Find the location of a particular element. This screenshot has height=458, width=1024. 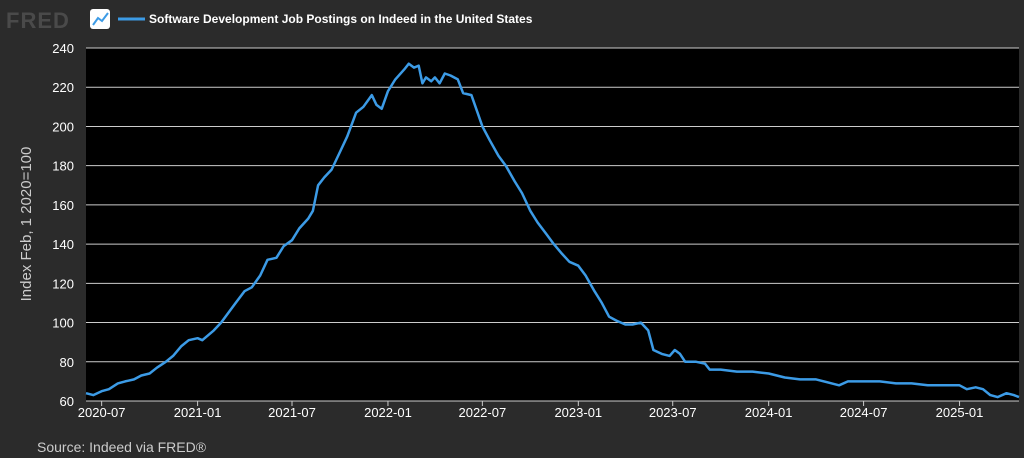

y-tick-label: 240 is located at coordinates (63, 48).